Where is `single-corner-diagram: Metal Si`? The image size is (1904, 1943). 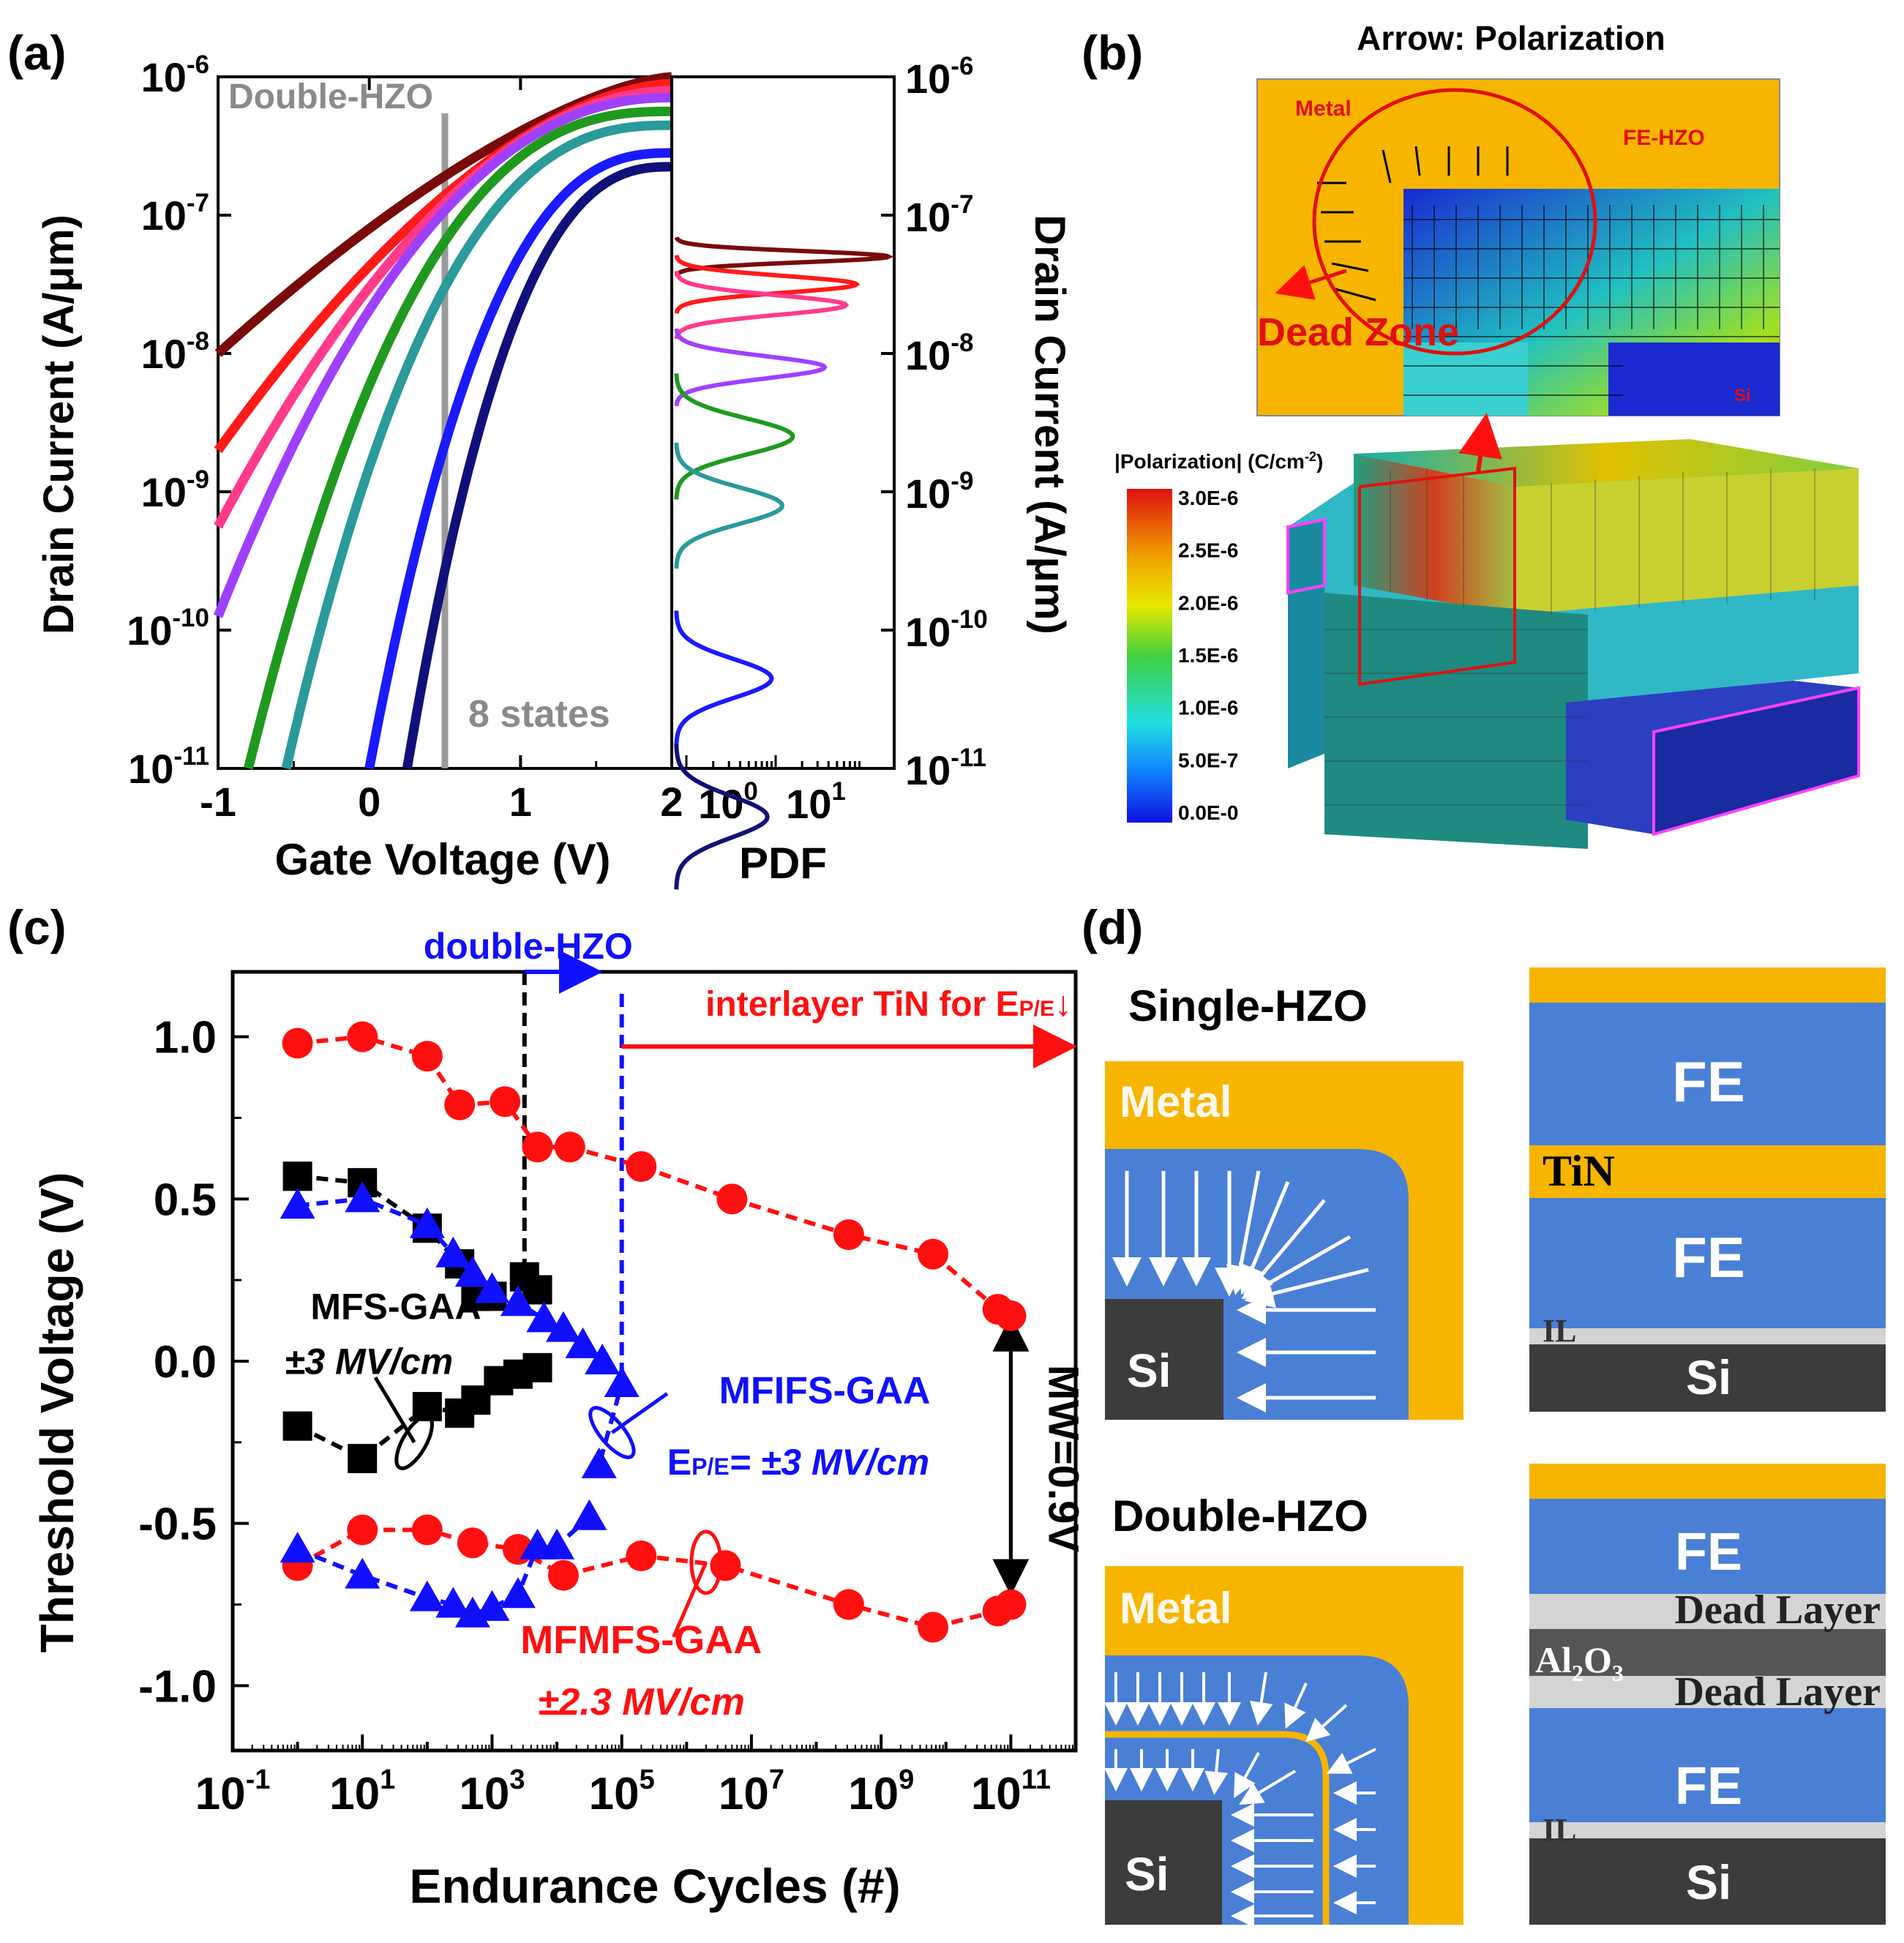 single-corner-diagram: Metal Si is located at coordinates (1284, 1240).